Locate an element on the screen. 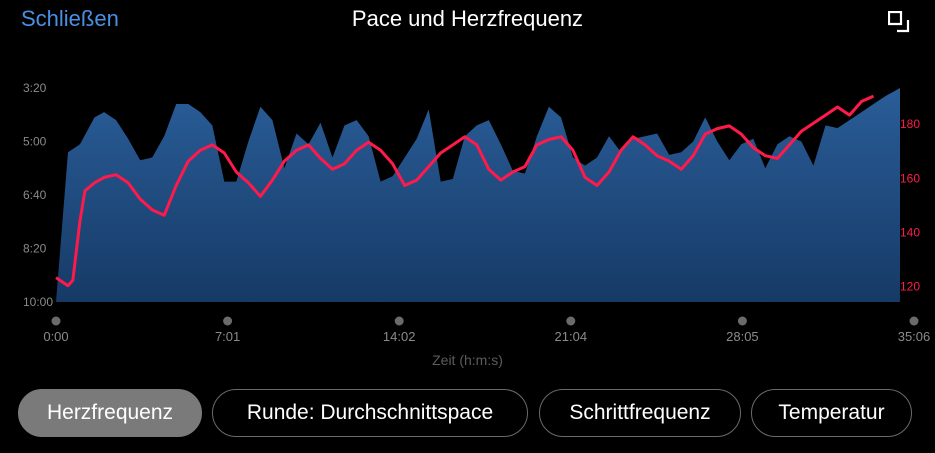 The height and width of the screenshot is (453, 935). y-tick-label-right: 160 is located at coordinates (910, 178).